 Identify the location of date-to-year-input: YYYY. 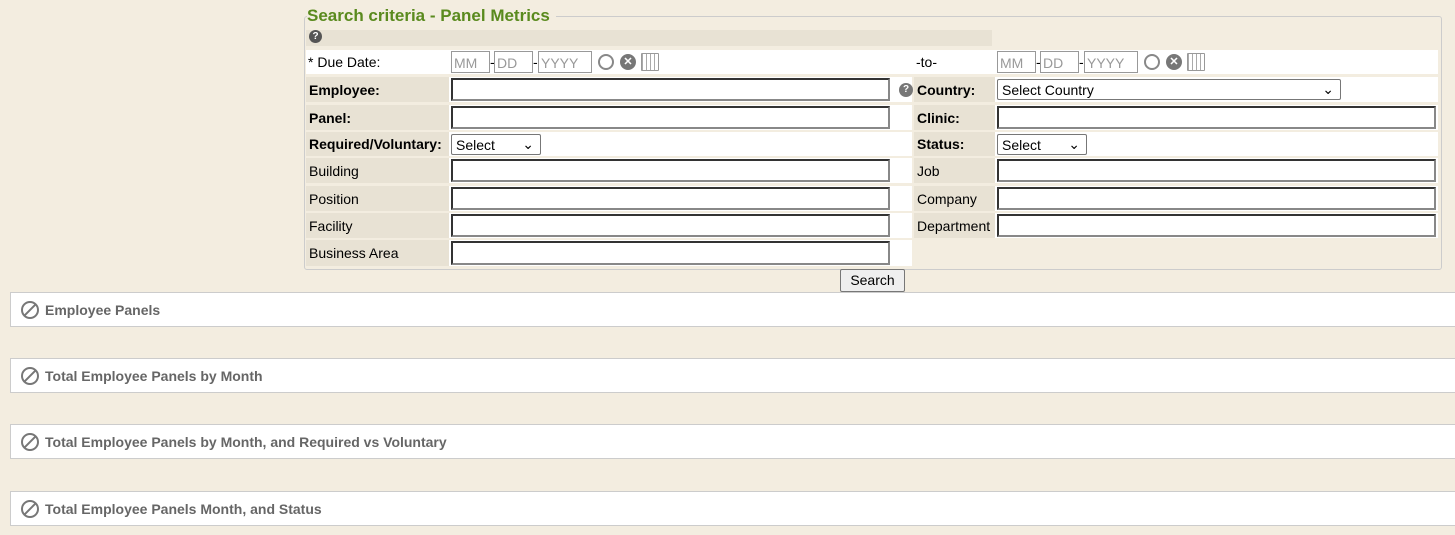
(1111, 62).